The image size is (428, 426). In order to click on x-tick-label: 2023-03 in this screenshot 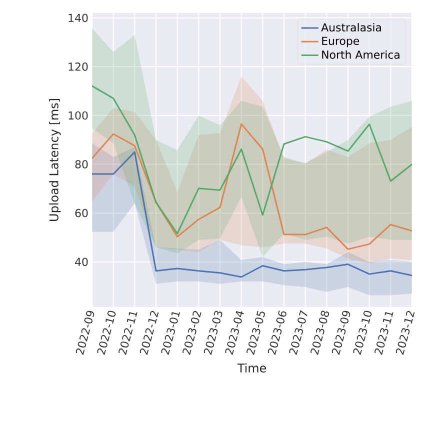, I will do `click(213, 332)`.